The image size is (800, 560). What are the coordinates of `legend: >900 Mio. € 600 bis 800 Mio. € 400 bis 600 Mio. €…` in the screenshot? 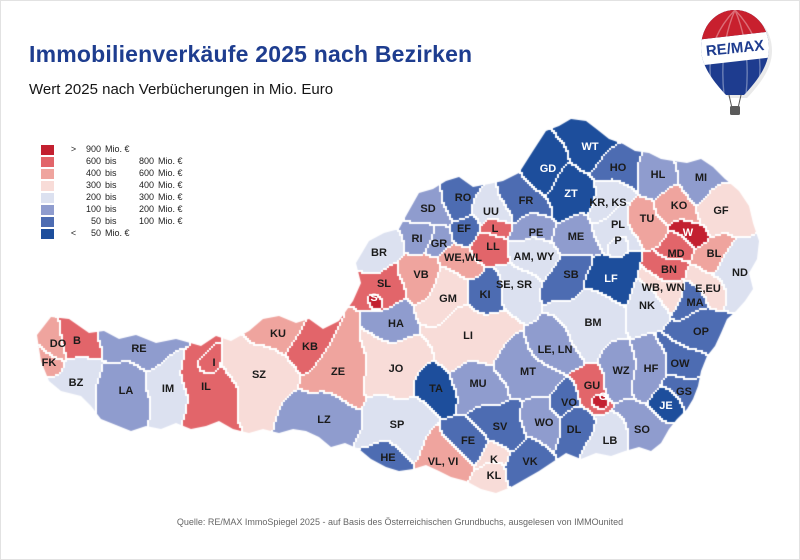 It's located at (112, 192).